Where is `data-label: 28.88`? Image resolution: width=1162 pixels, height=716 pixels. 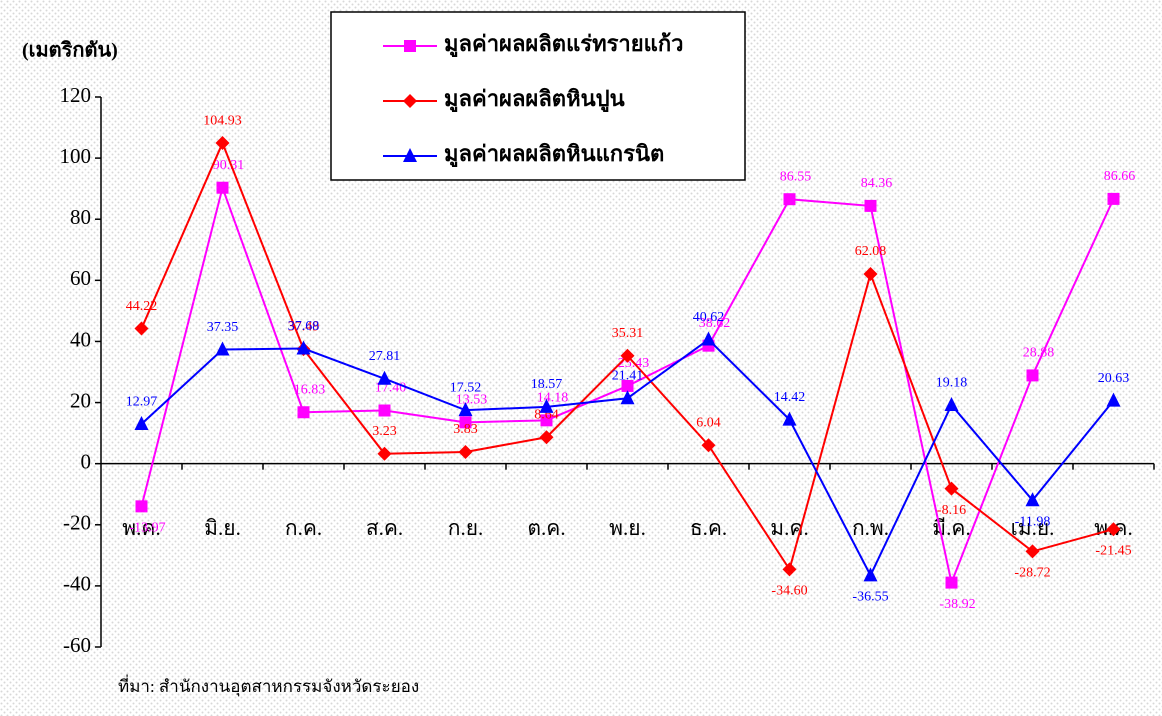
data-label: 28.88 is located at coordinates (1039, 353).